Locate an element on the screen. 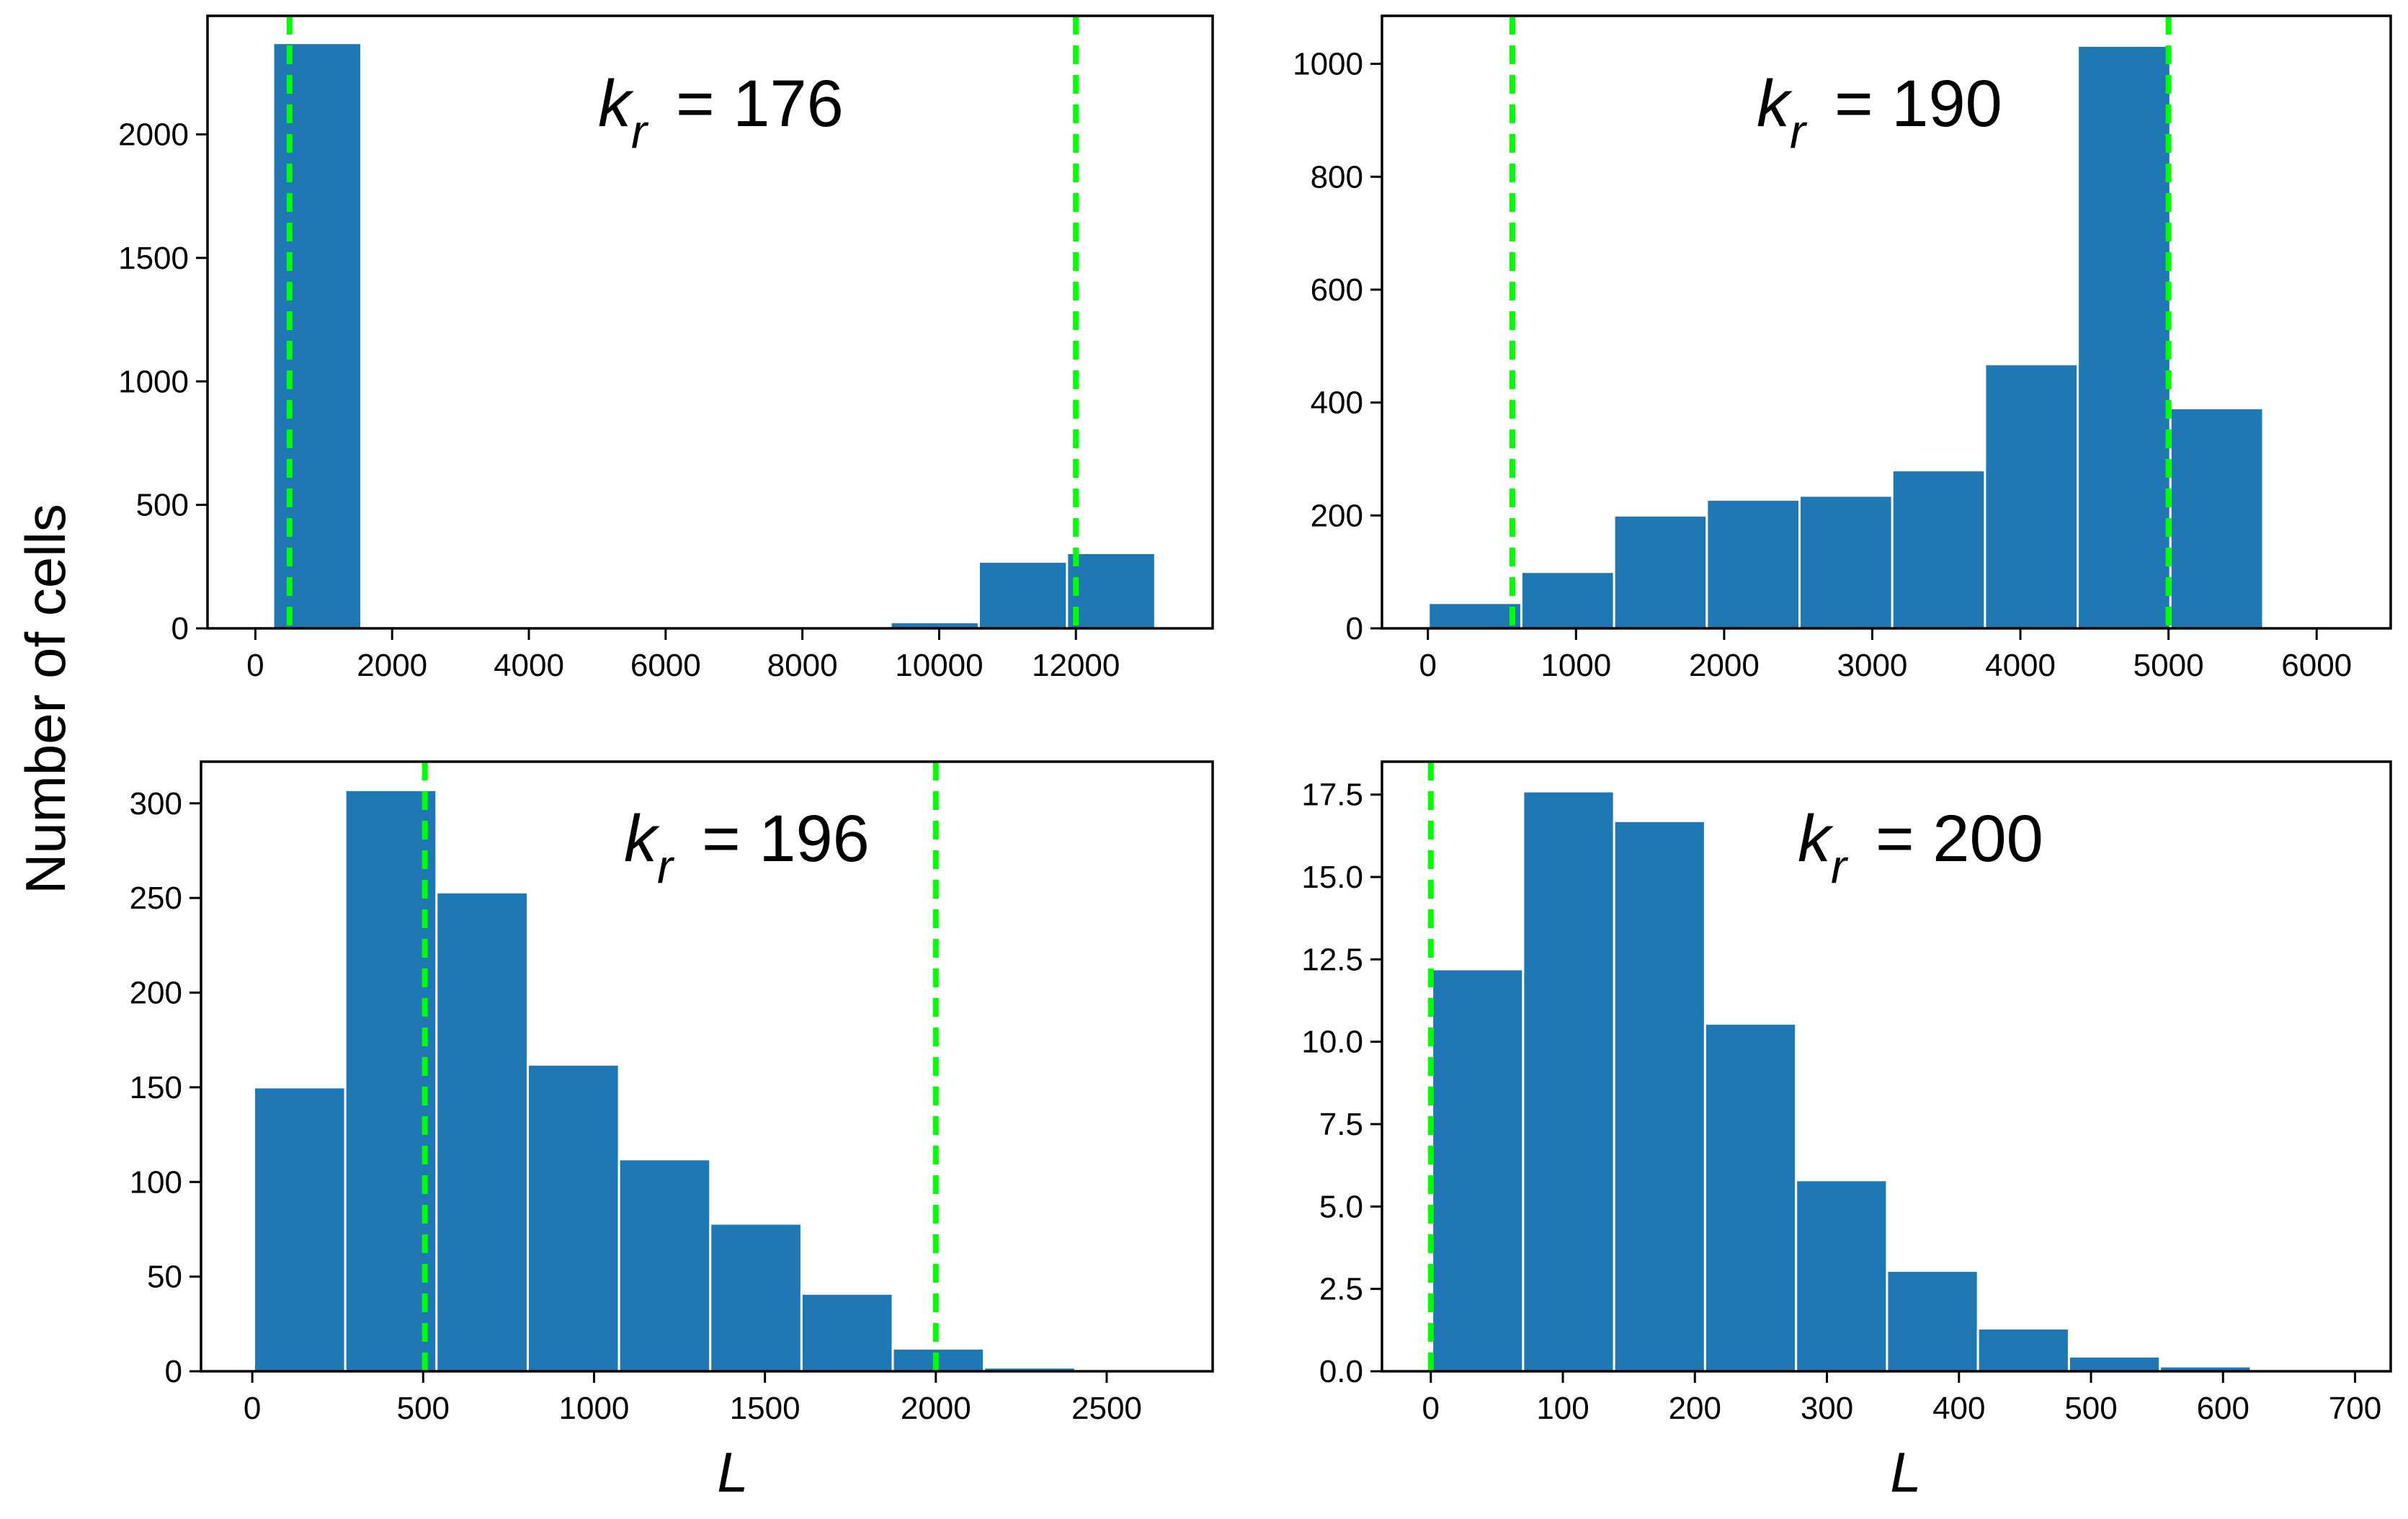 The width and height of the screenshot is (2408, 1519). x-tick-label: 100 is located at coordinates (1562, 1408).